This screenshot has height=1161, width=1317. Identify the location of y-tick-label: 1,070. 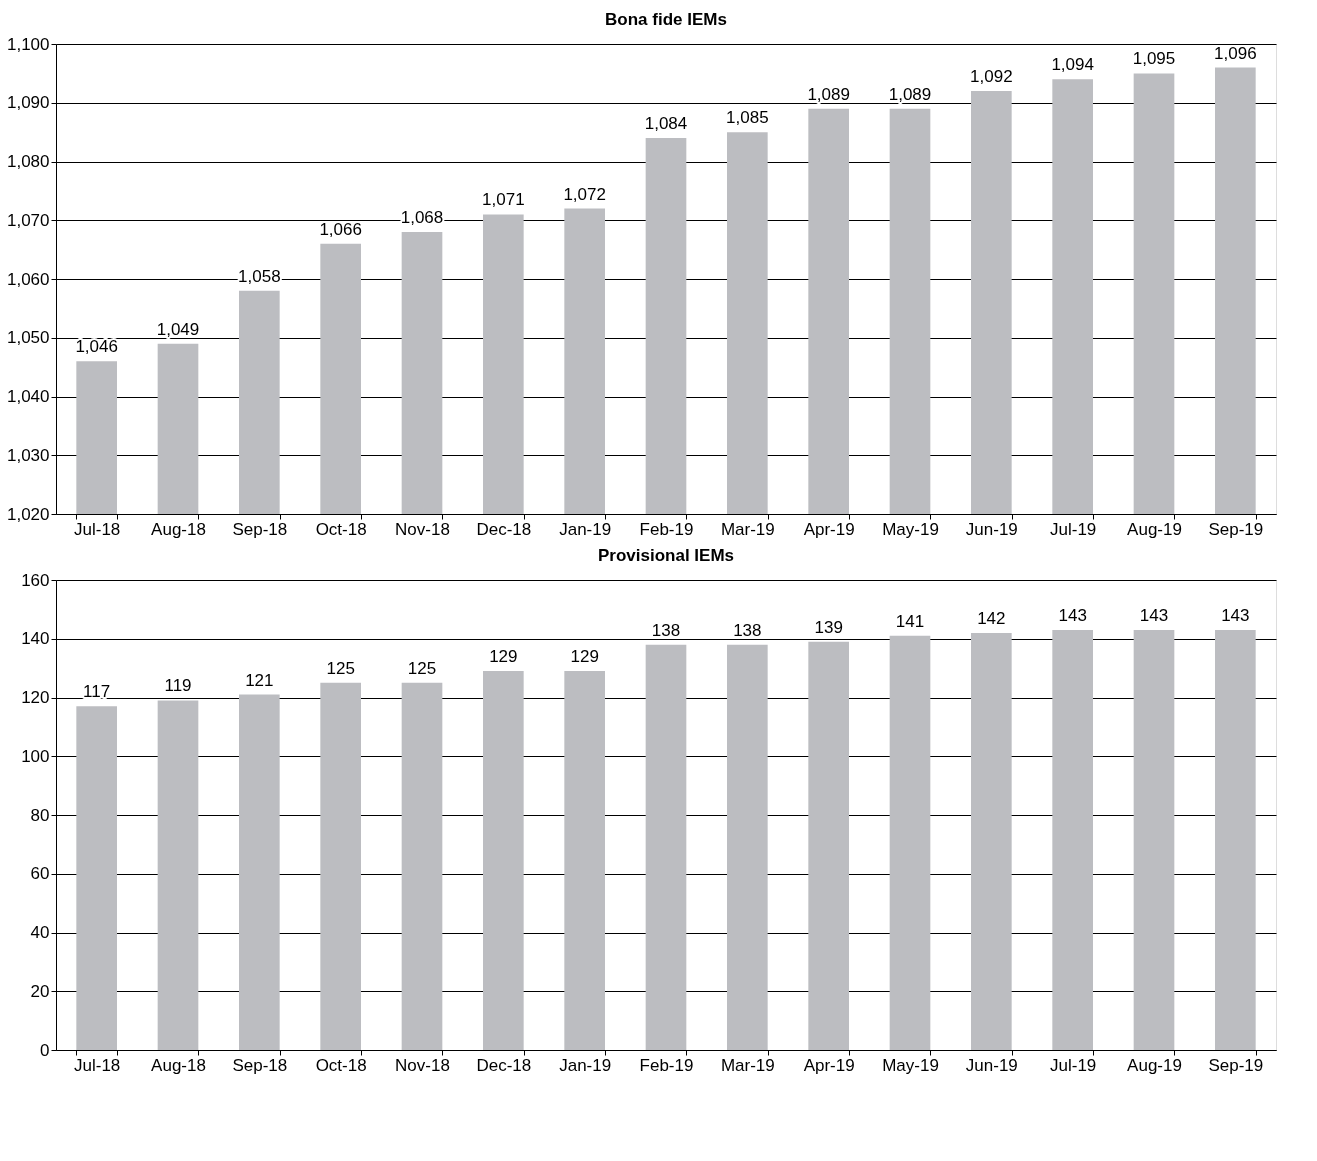
(28, 220).